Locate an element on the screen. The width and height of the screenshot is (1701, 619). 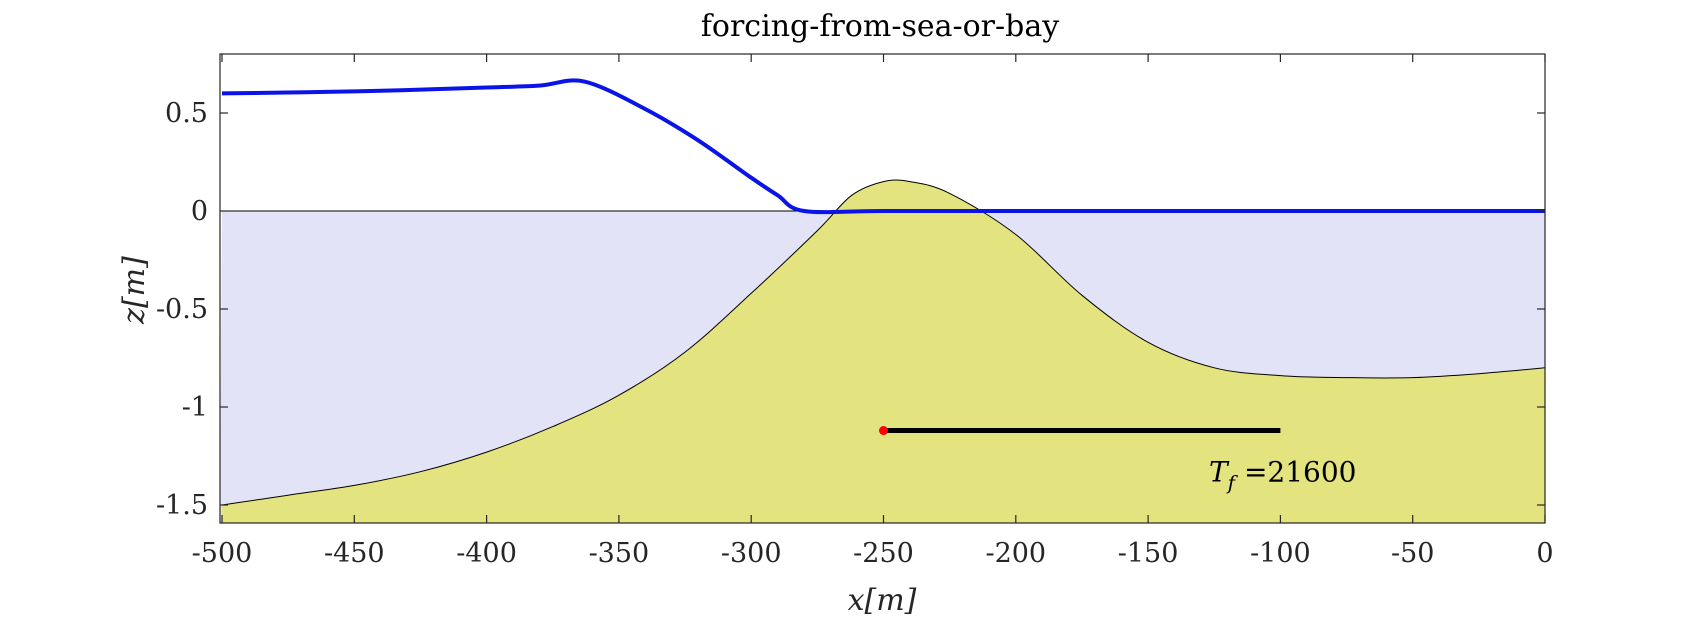
x-tick-label: -50 is located at coordinates (1412, 553).